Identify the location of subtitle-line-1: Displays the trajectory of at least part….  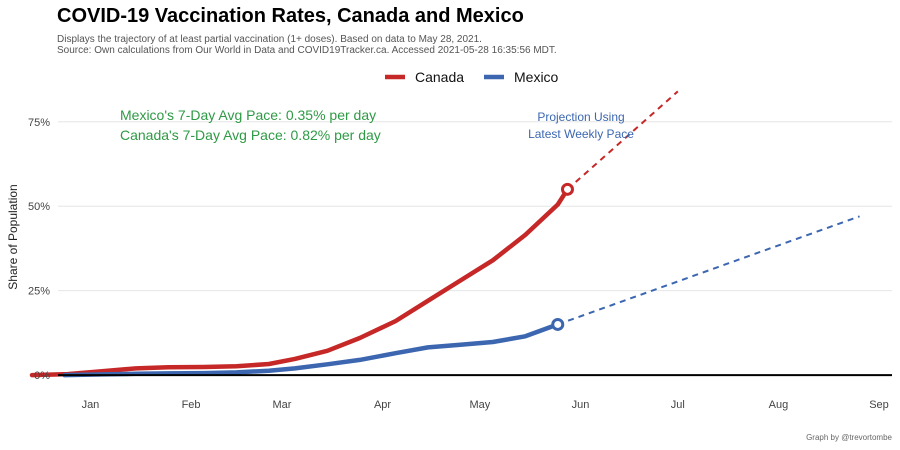
(269, 39).